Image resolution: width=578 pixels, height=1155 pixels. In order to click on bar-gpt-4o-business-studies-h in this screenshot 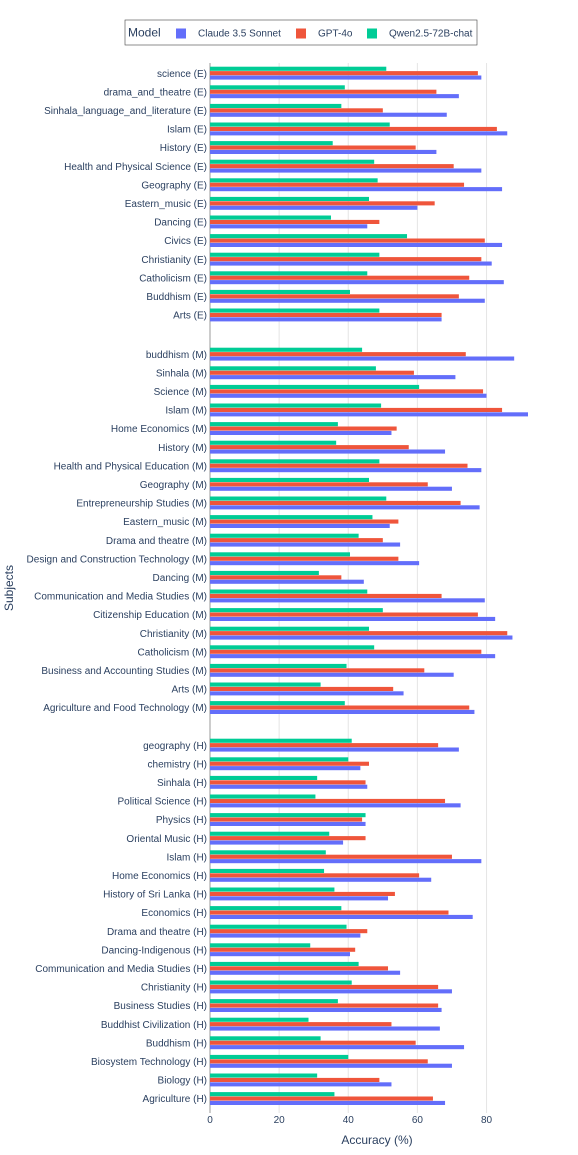, I will do `click(324, 1005)`.